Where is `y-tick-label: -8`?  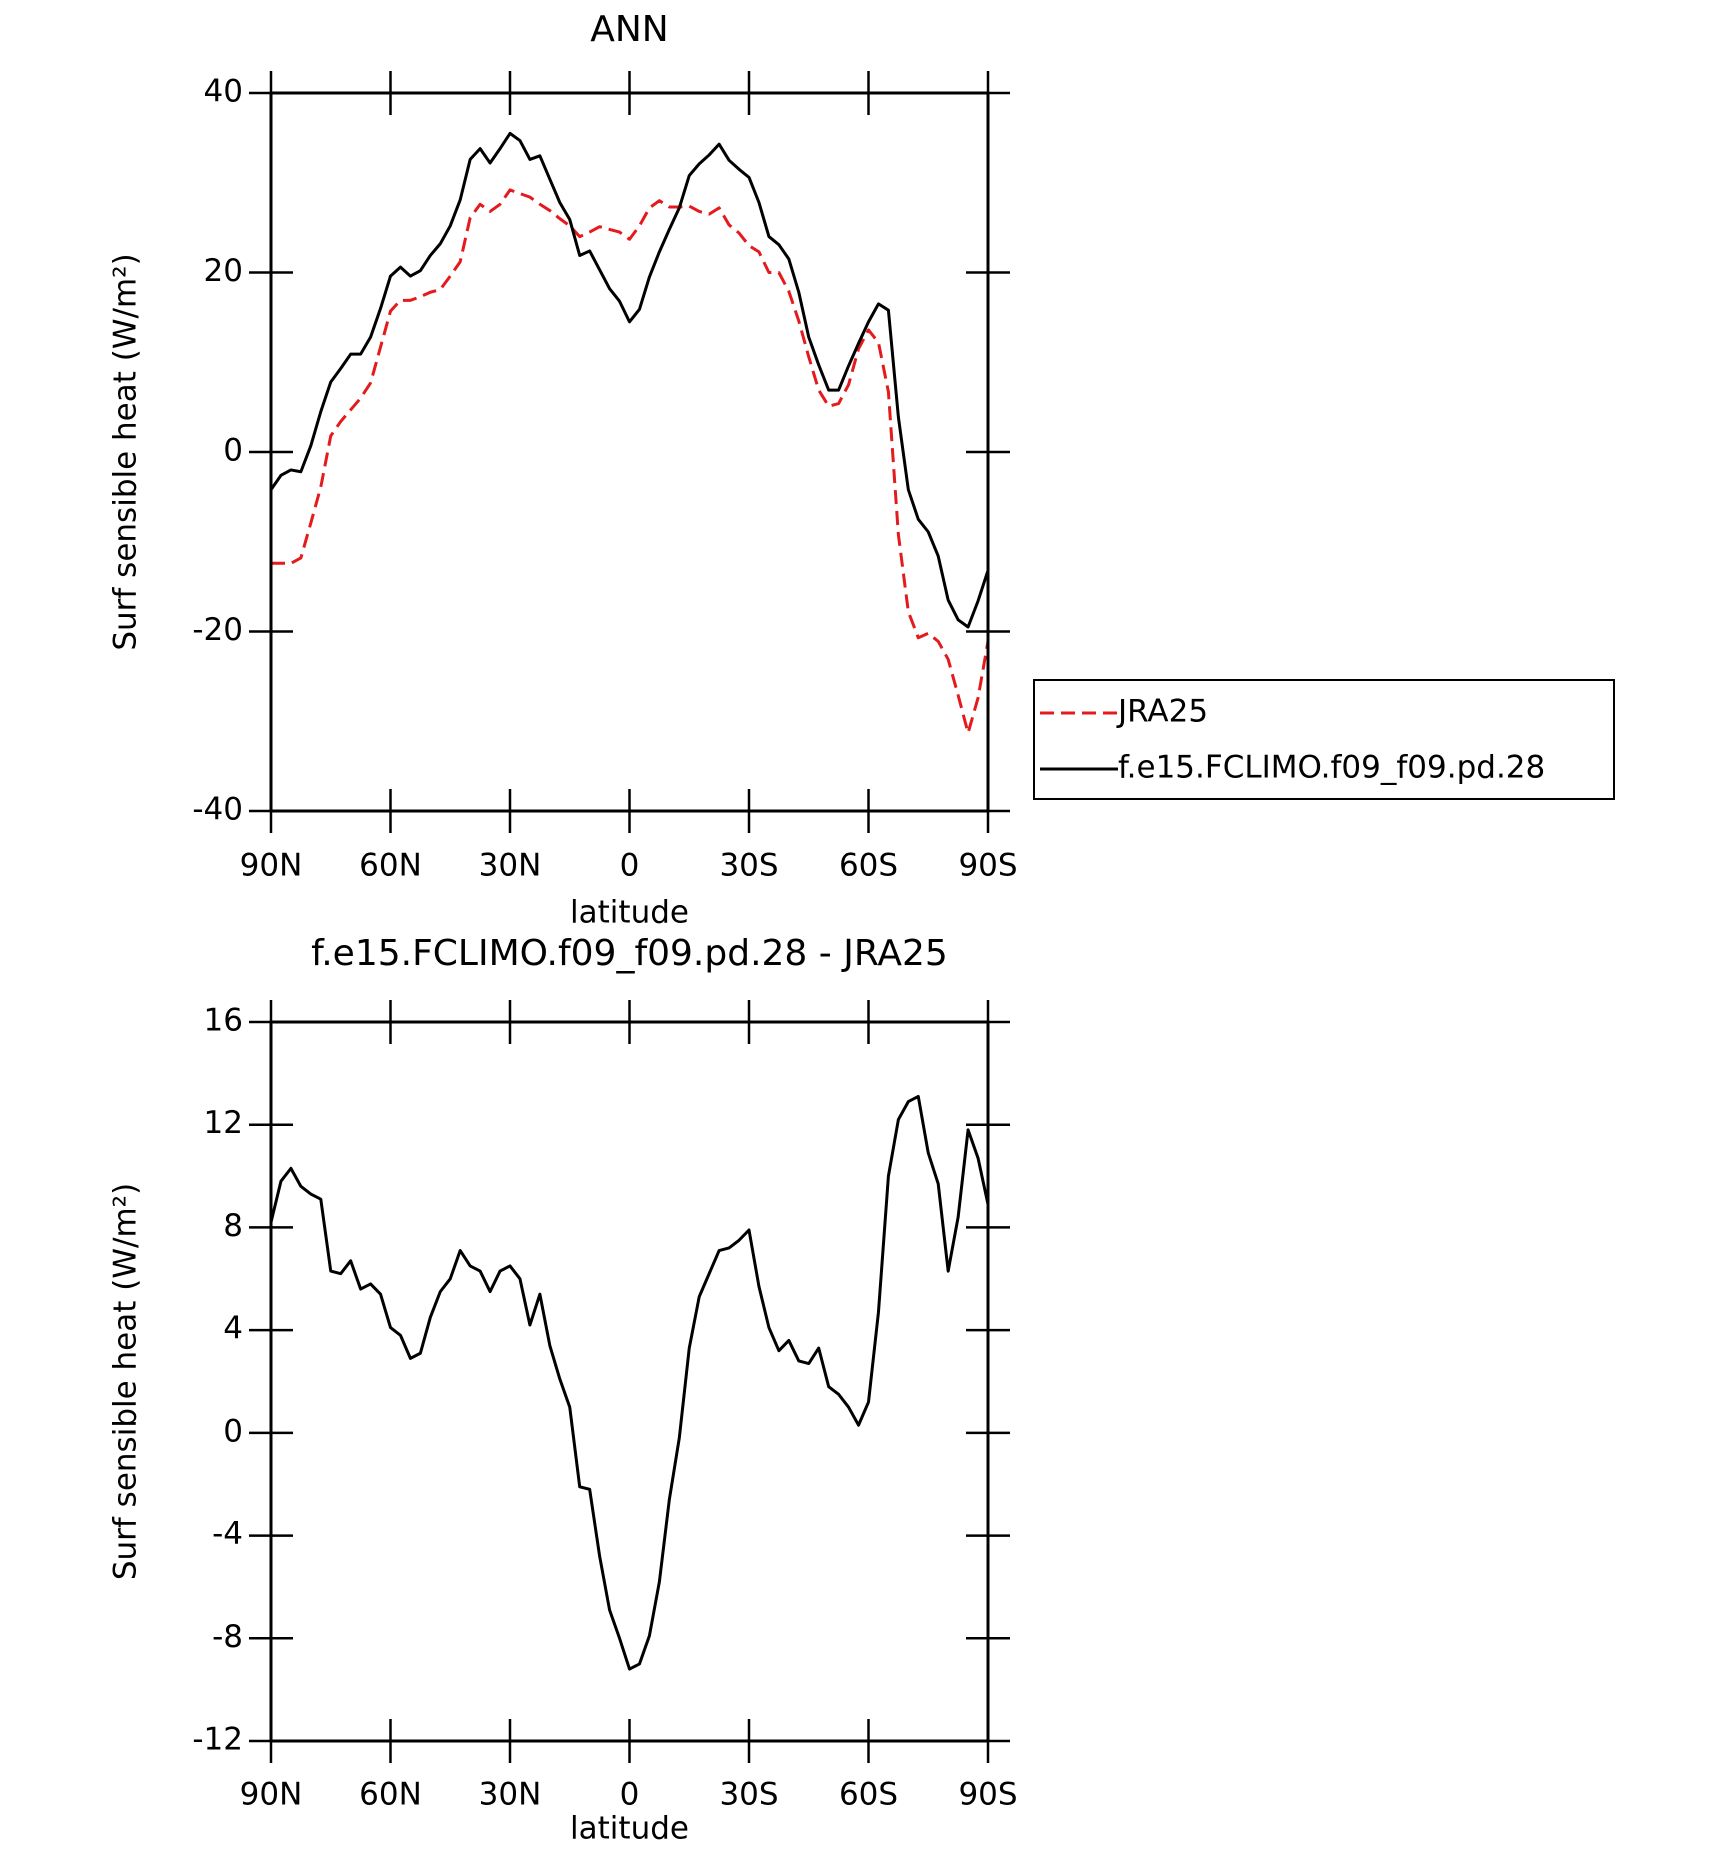 y-tick-label: -8 is located at coordinates (227, 1637).